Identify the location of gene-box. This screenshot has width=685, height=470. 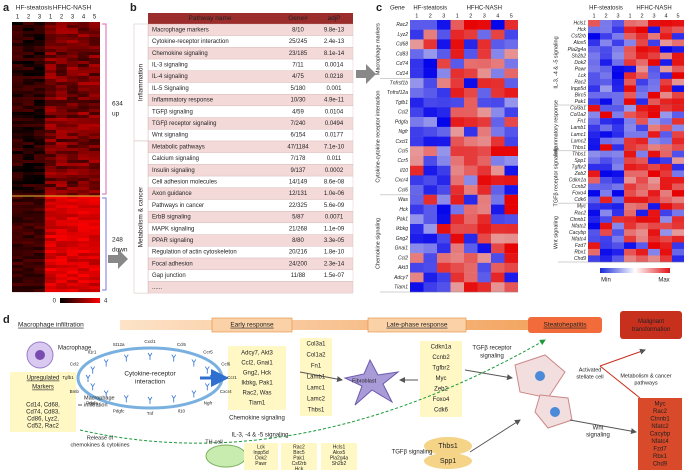
(660, 434).